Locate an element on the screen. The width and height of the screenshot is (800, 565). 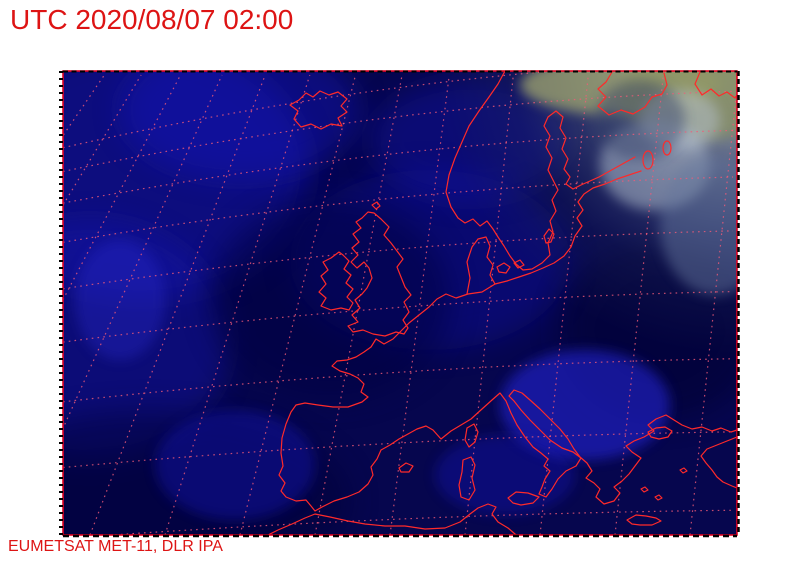
coastline-iceland is located at coordinates (318, 110).